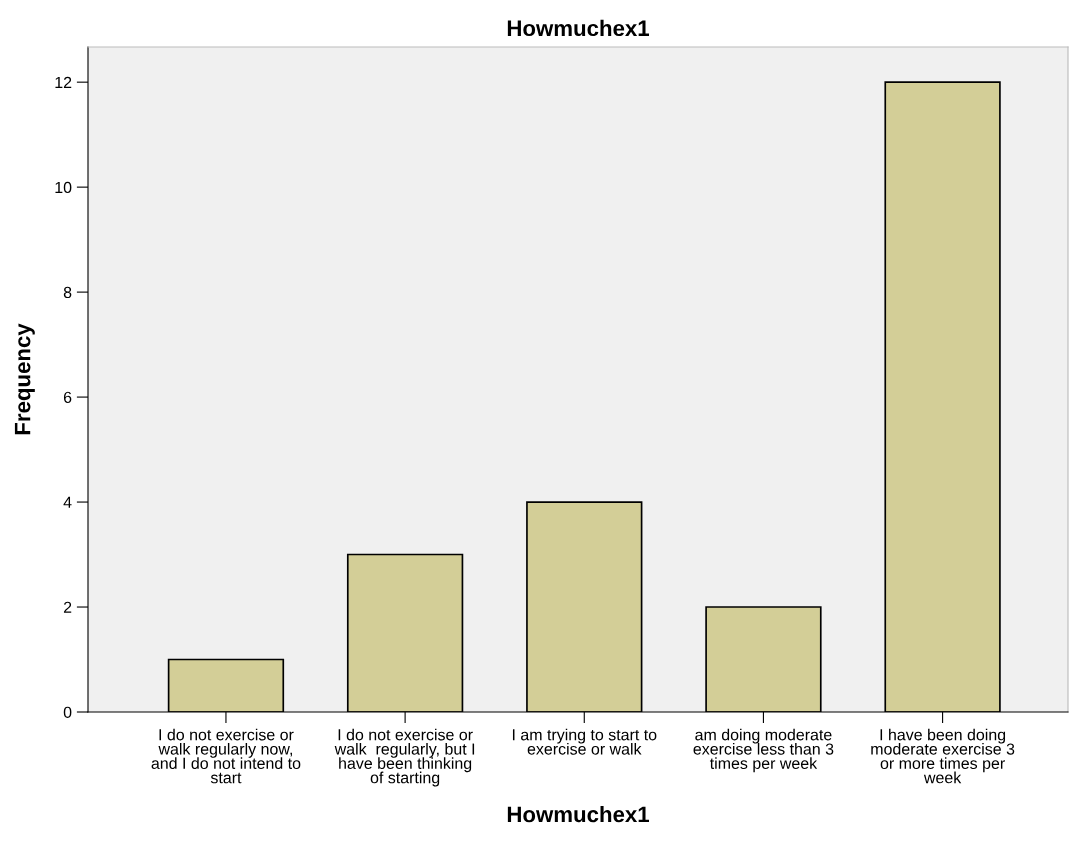 Image resolution: width=1069 pixels, height=845 pixels. Describe the element at coordinates (67, 397) in the screenshot. I see `y-tick-label: 6` at that location.